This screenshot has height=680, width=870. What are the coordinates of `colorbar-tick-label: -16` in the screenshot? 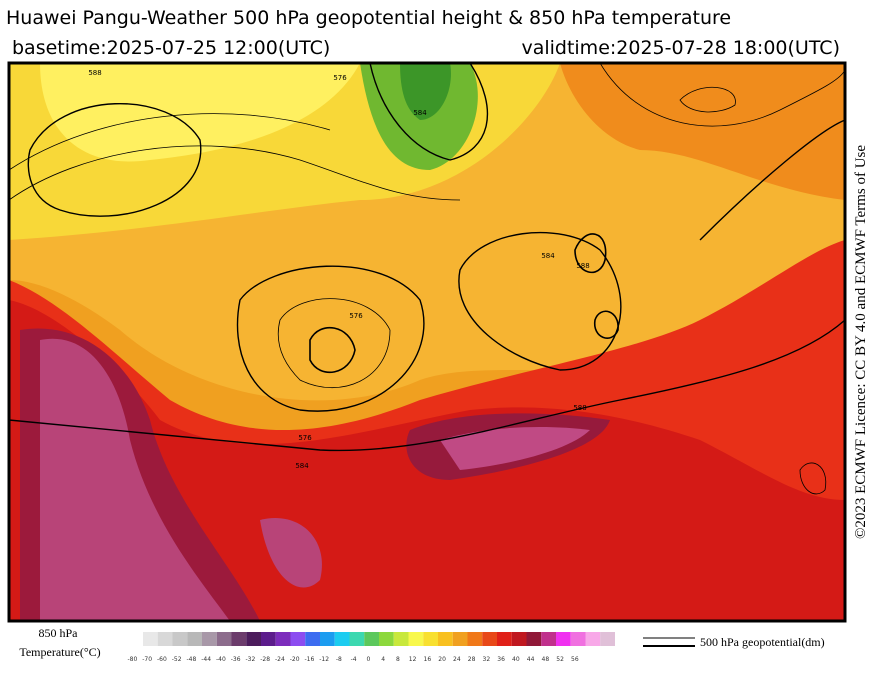 It's located at (309, 659).